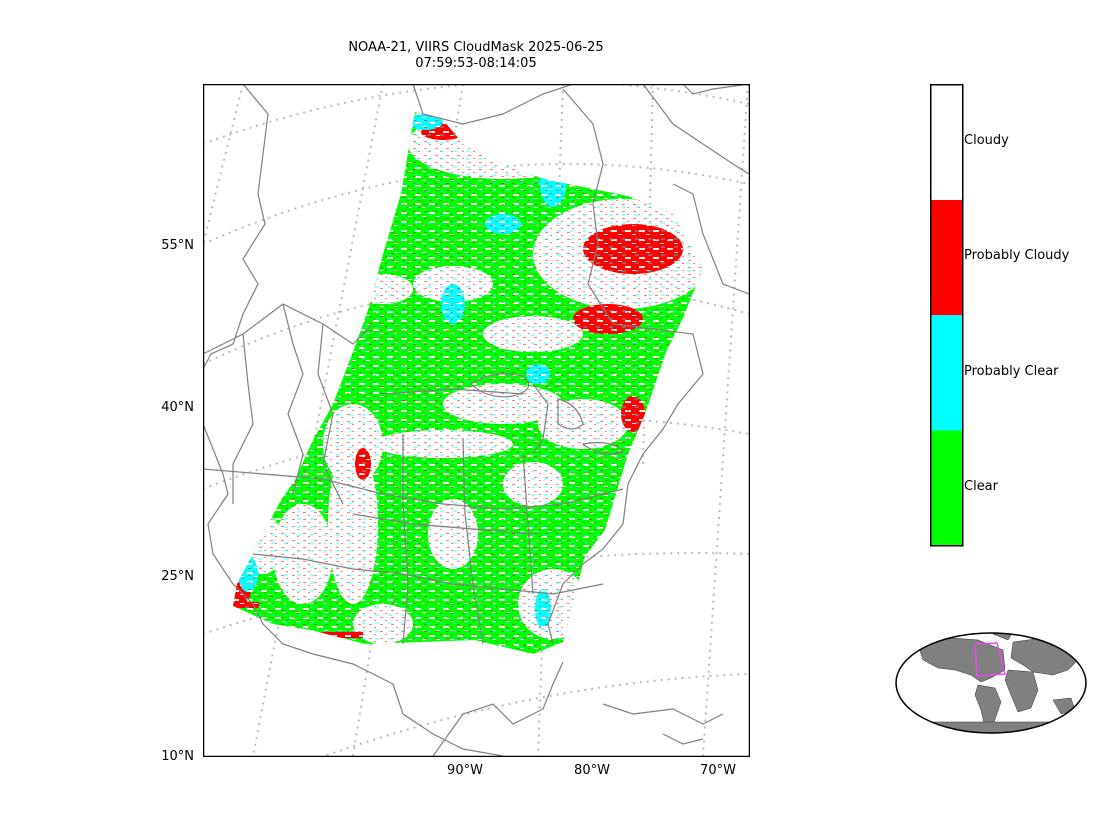 The height and width of the screenshot is (840, 1120). What do you see at coordinates (547, 414) in the screenshot?
I see `great-lakes` at bounding box center [547, 414].